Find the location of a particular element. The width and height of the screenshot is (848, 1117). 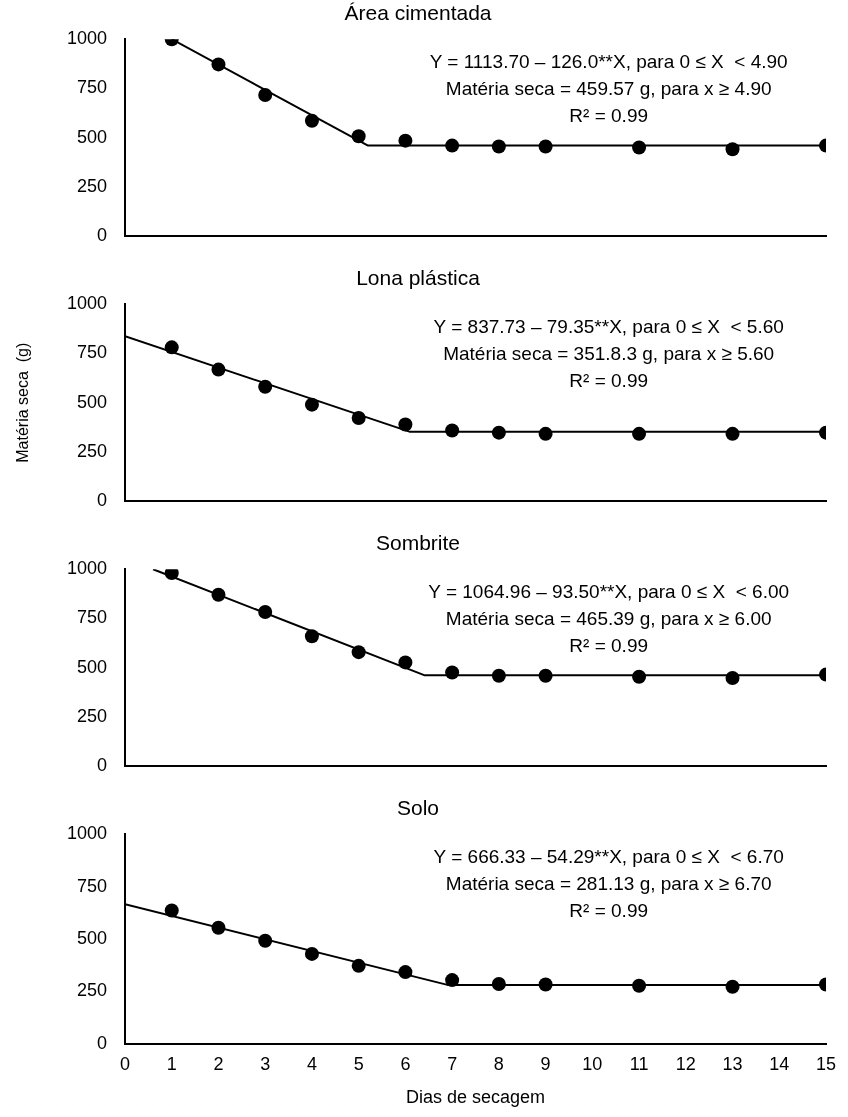

x-tick-label: 2 is located at coordinates (218, 1063).